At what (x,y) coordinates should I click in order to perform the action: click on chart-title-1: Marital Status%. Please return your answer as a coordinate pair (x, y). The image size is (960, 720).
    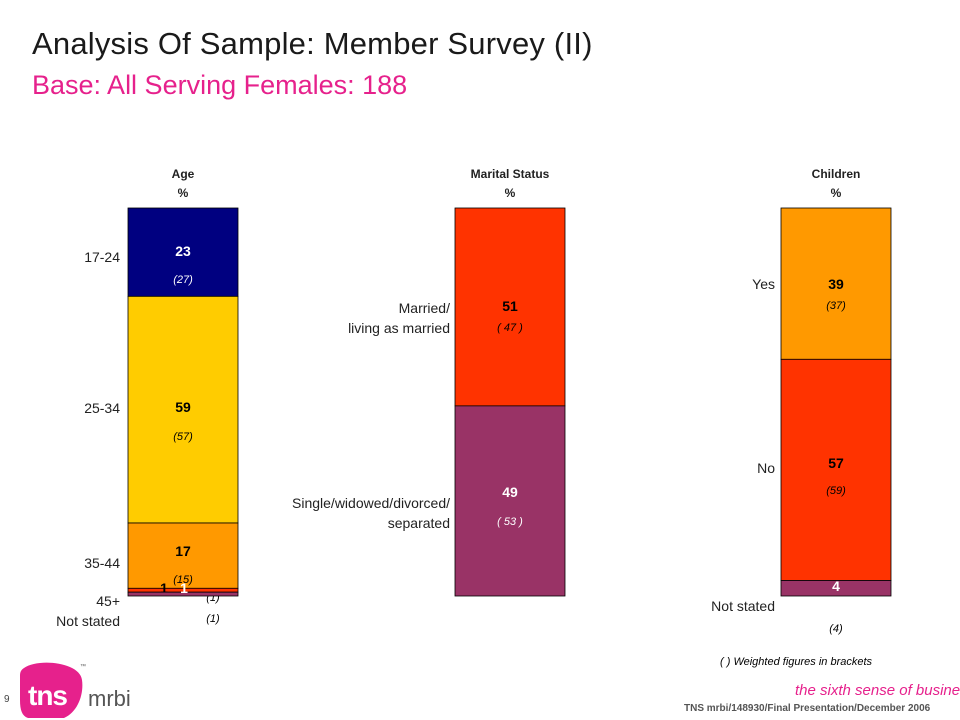
    Looking at the image, I should click on (510, 183).